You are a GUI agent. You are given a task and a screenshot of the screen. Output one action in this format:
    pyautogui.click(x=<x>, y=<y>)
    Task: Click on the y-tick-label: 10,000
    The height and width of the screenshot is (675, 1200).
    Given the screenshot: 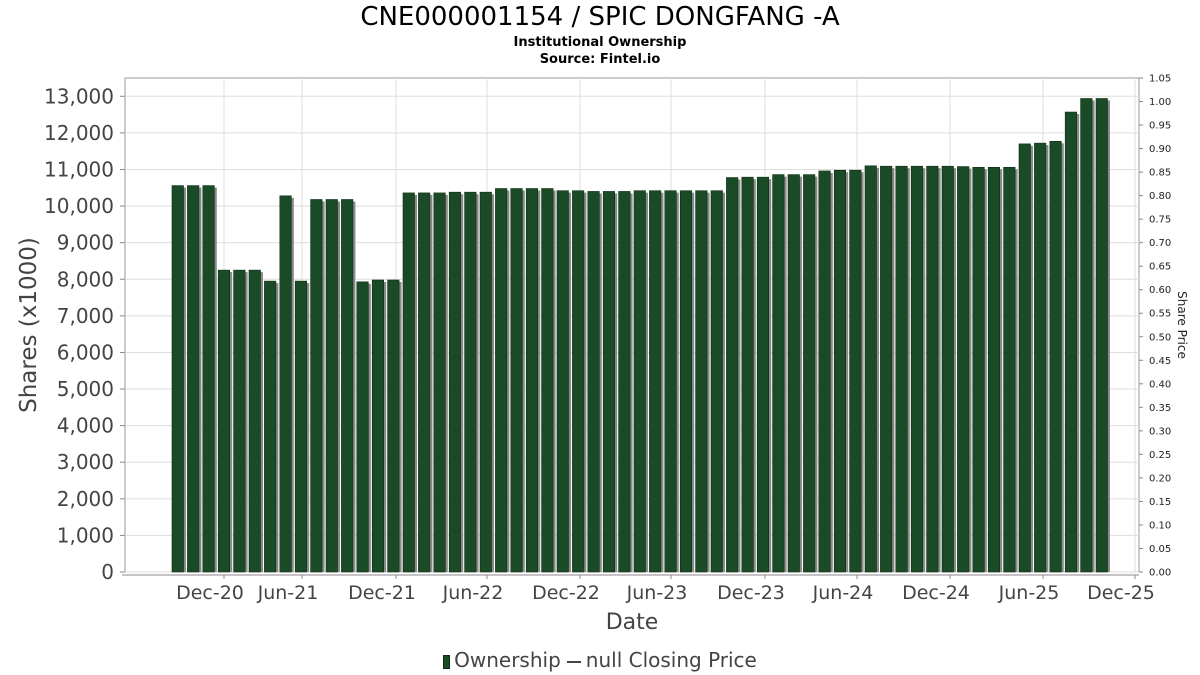 What is the action you would take?
    pyautogui.click(x=79, y=206)
    